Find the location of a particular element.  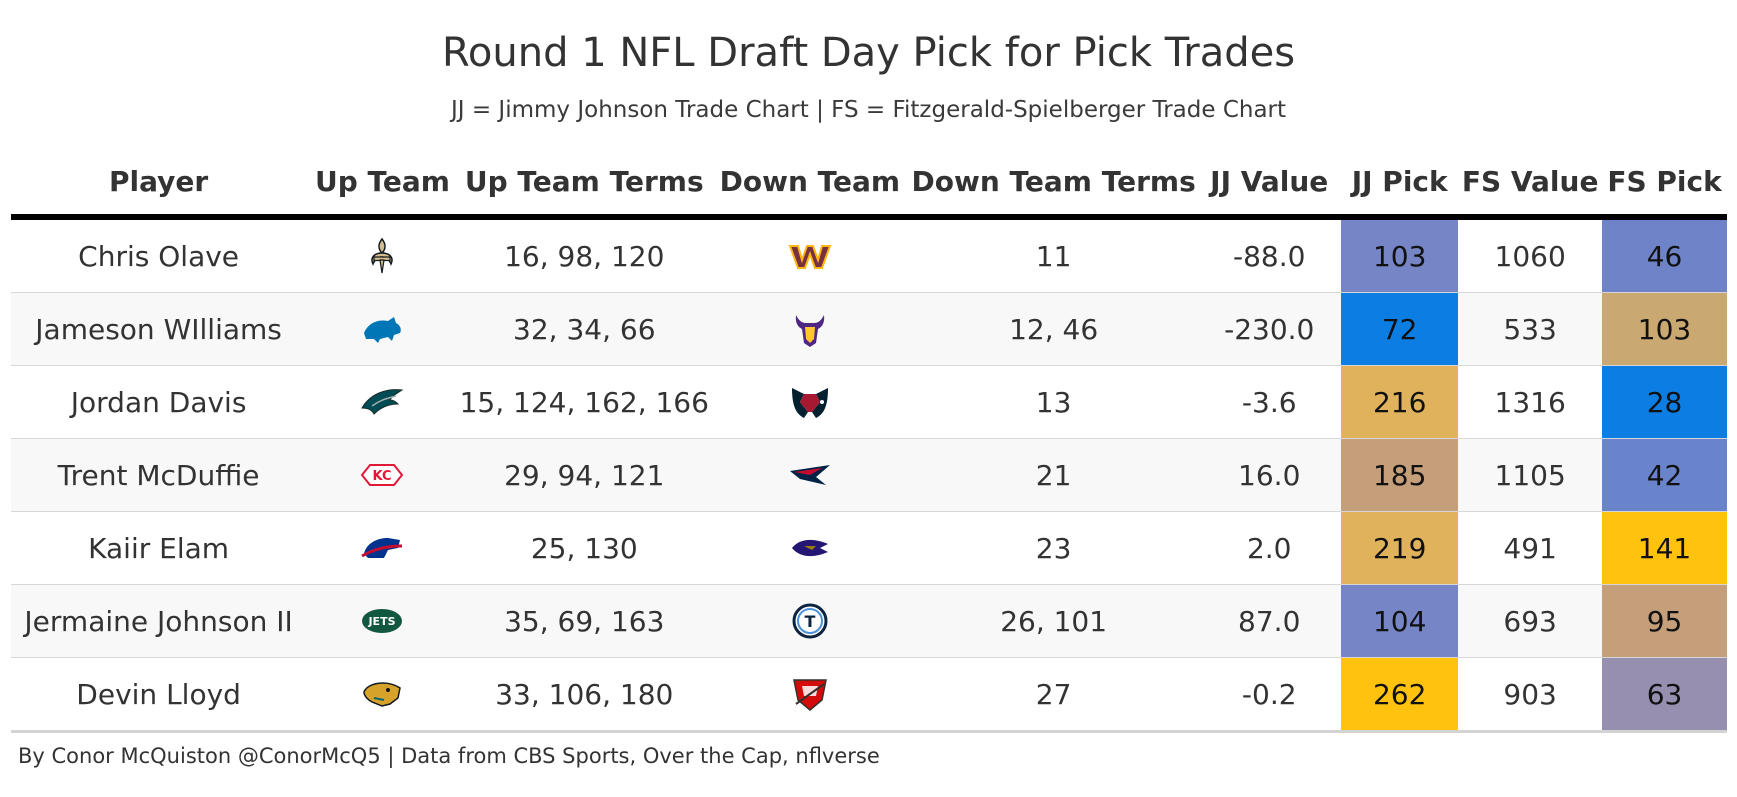

col-header-down-team-terms: Down Team Terms is located at coordinates (1053, 184).